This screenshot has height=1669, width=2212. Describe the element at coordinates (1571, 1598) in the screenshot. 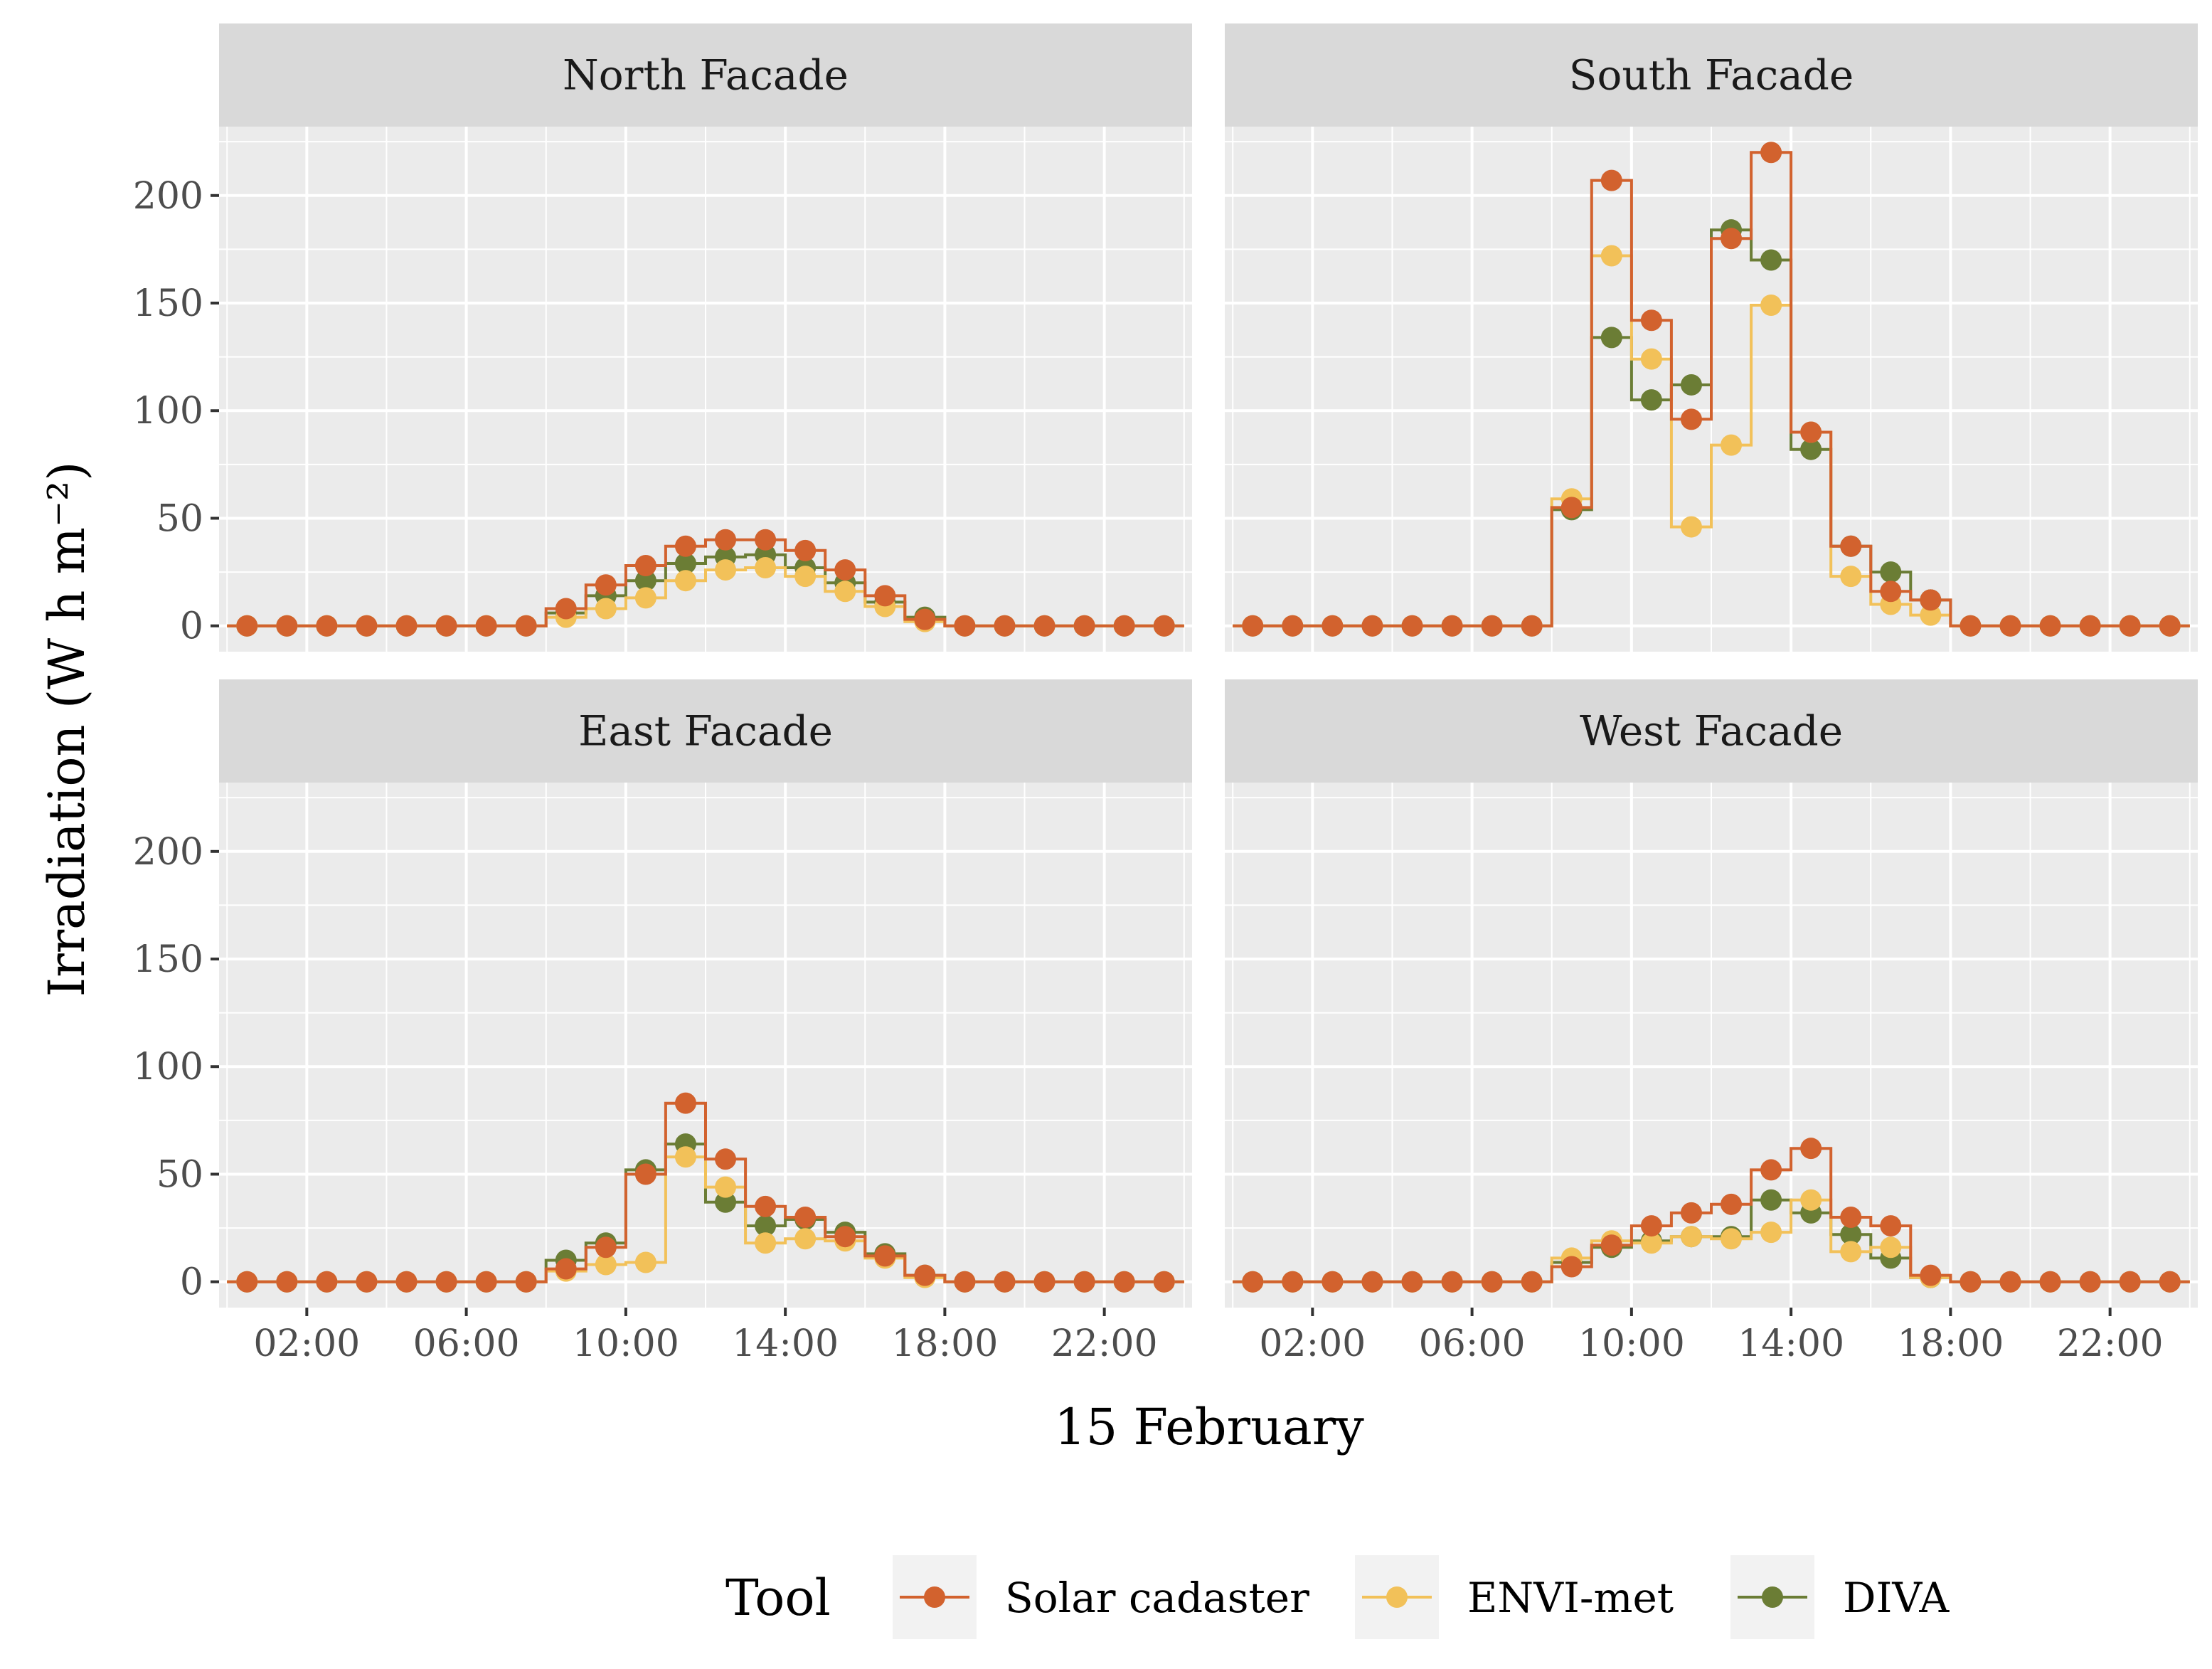

I see `legend-label: ENVI-met` at that location.